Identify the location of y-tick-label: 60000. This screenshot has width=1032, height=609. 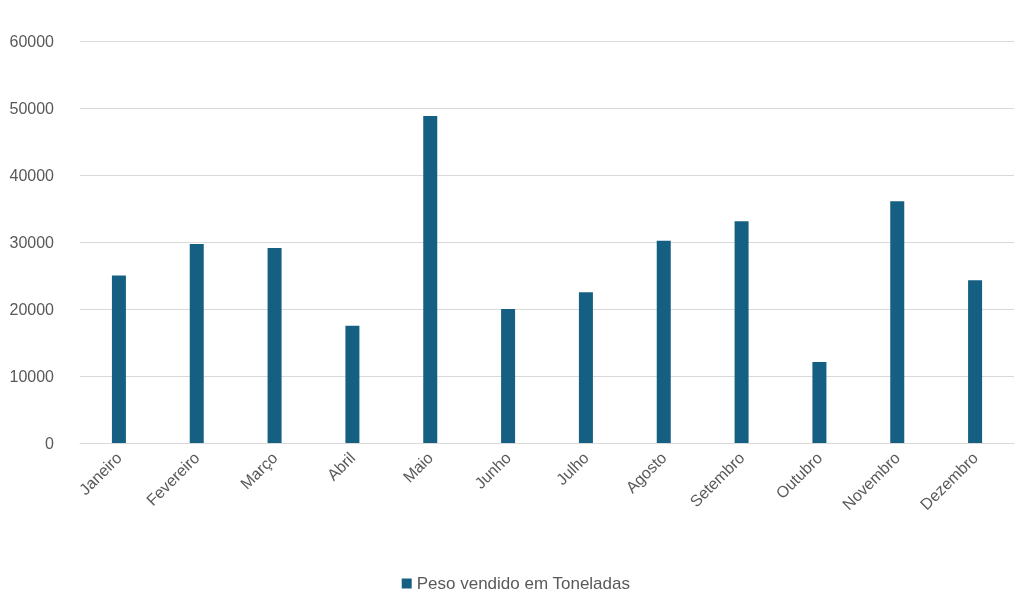
(32, 41).